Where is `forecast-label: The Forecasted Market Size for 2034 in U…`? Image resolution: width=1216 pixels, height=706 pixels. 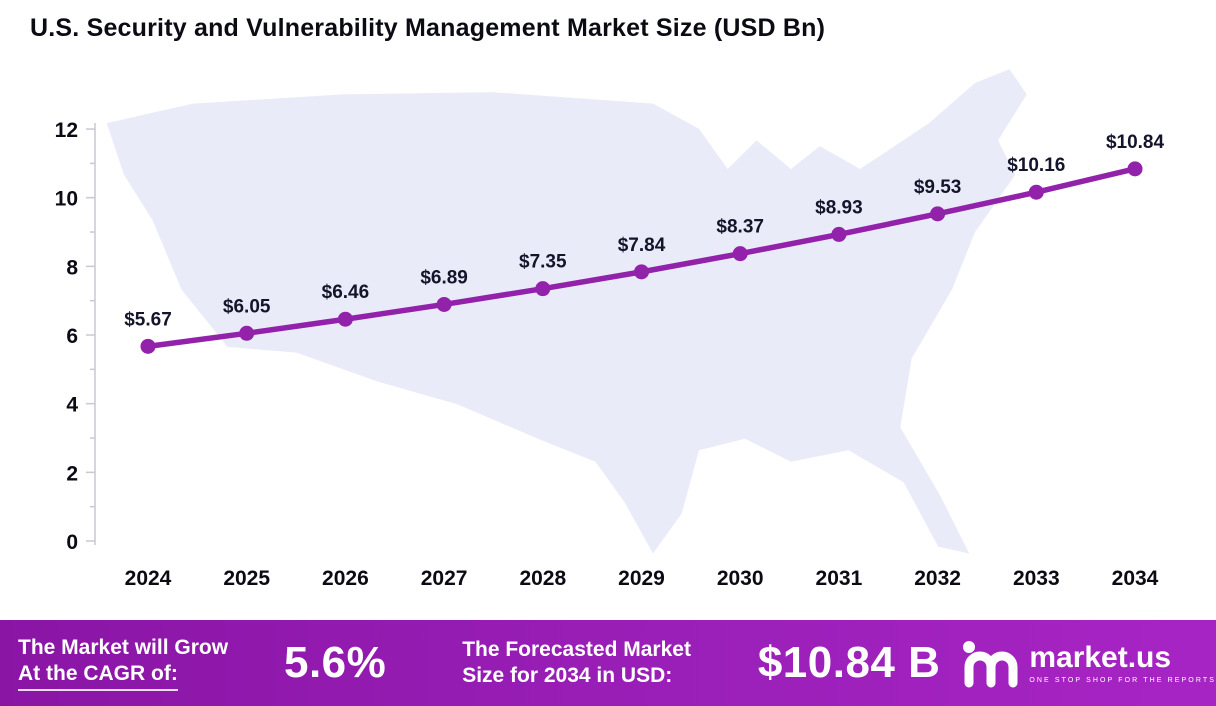
forecast-label: The Forecasted Market Size for 2034 in U… is located at coordinates (605, 663).